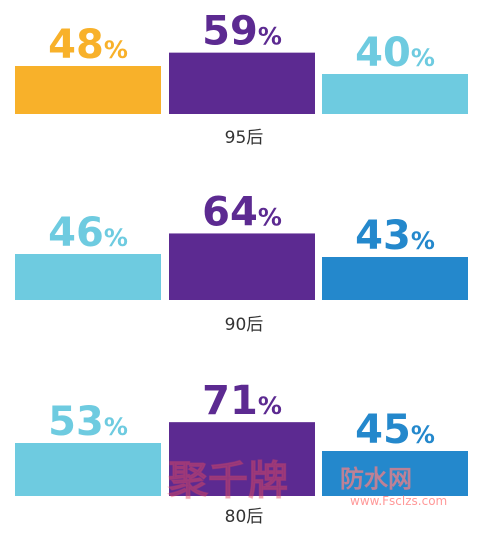 The width and height of the screenshot is (480, 536). I want to click on value-label-2-3: 43%, so click(395, 236).